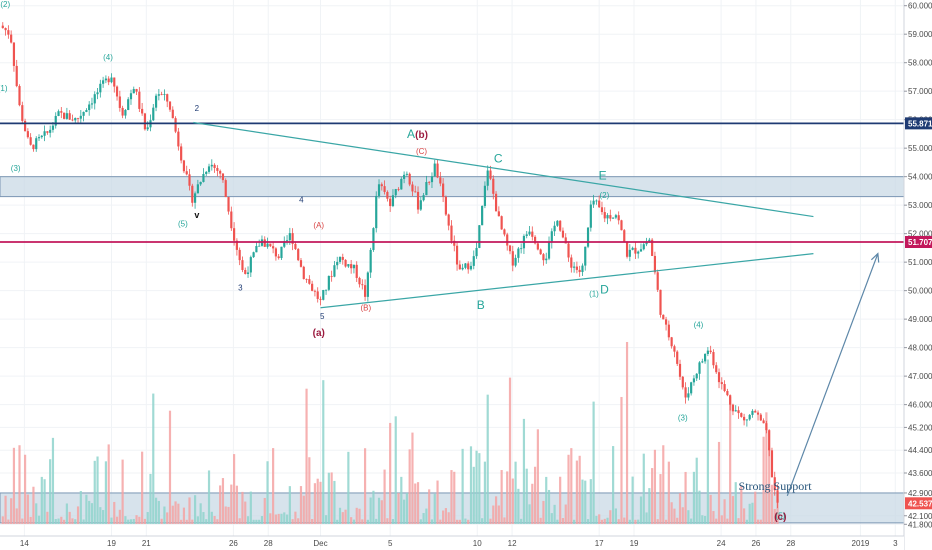 The height and width of the screenshot is (550, 932). I want to click on price-tick-label: 42.100, so click(920, 516).